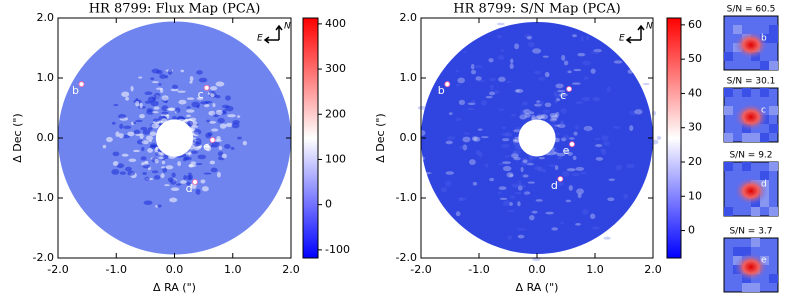 This screenshot has width=789, height=302. I want to click on x-tick-label: -1.0, so click(116, 269).